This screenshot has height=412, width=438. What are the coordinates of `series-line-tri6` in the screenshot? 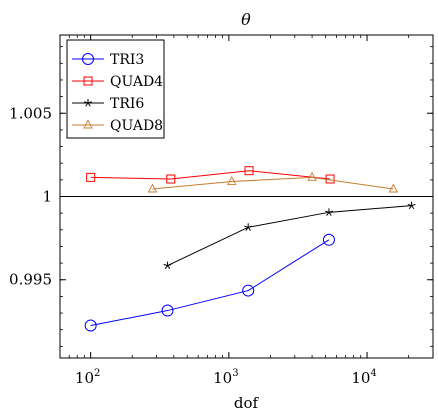 It's located at (289, 236).